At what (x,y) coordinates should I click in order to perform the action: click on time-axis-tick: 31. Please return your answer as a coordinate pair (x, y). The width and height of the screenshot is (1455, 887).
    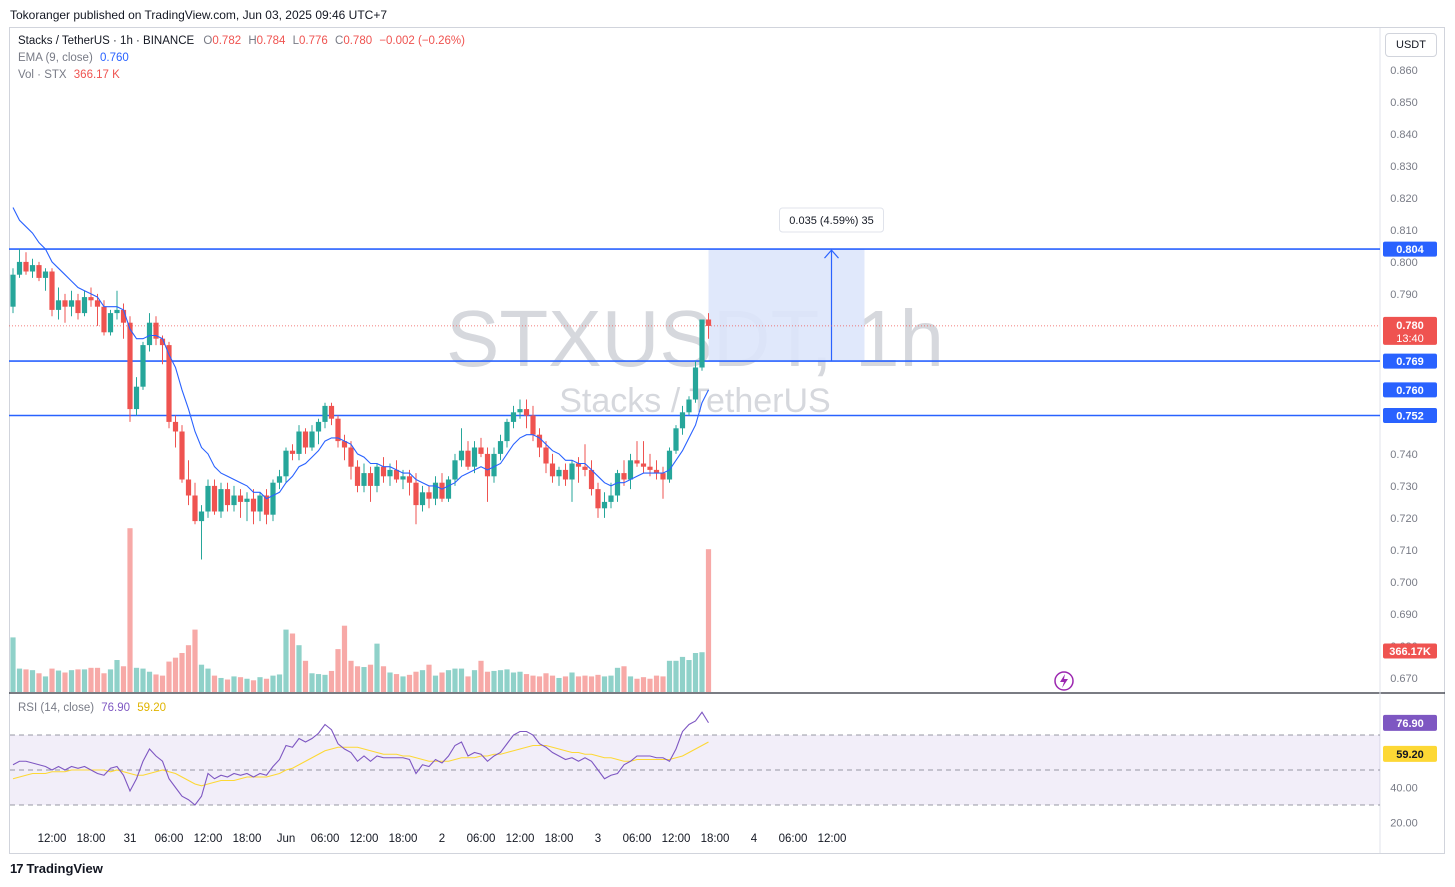
    Looking at the image, I should click on (130, 839).